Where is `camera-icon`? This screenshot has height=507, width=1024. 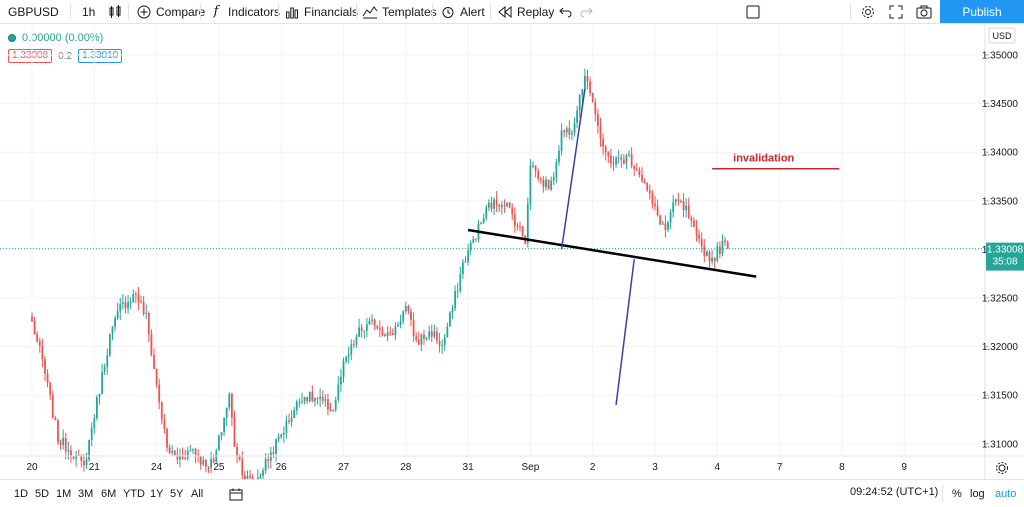 camera-icon is located at coordinates (924, 12).